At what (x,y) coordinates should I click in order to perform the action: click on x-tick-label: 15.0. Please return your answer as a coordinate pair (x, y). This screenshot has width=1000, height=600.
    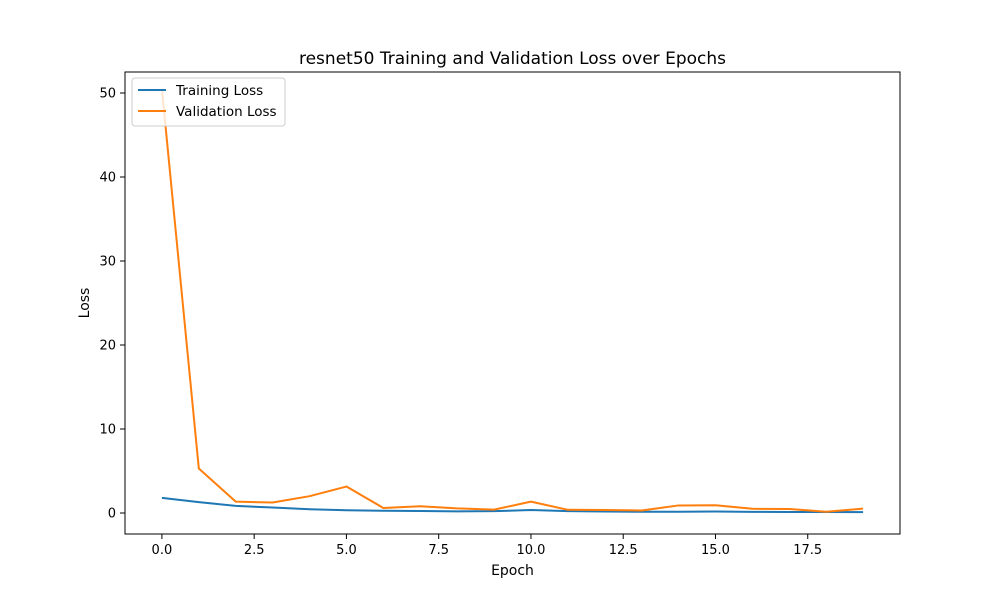
    Looking at the image, I should click on (715, 550).